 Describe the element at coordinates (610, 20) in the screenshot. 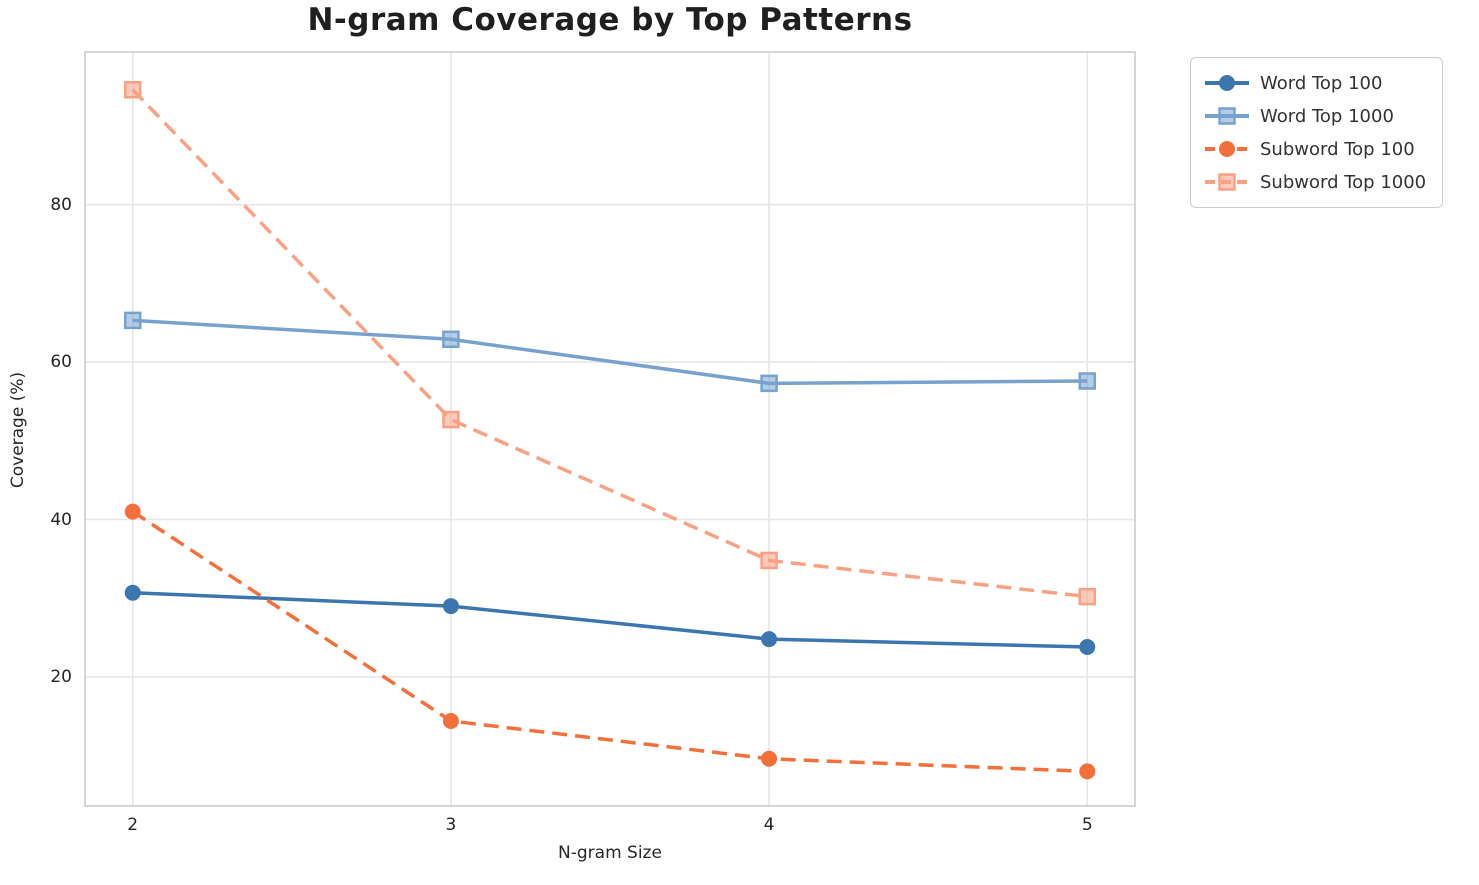

I see `chart-title: N-gram Coverage by Top Patterns` at that location.